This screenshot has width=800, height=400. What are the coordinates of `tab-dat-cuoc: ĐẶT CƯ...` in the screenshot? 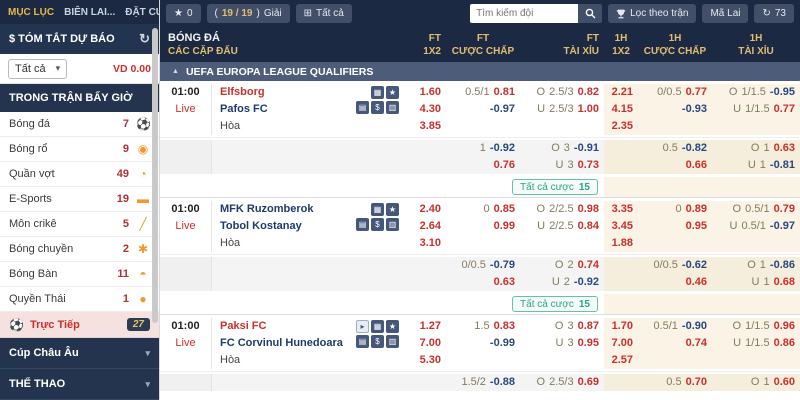 It's located at (142, 12).